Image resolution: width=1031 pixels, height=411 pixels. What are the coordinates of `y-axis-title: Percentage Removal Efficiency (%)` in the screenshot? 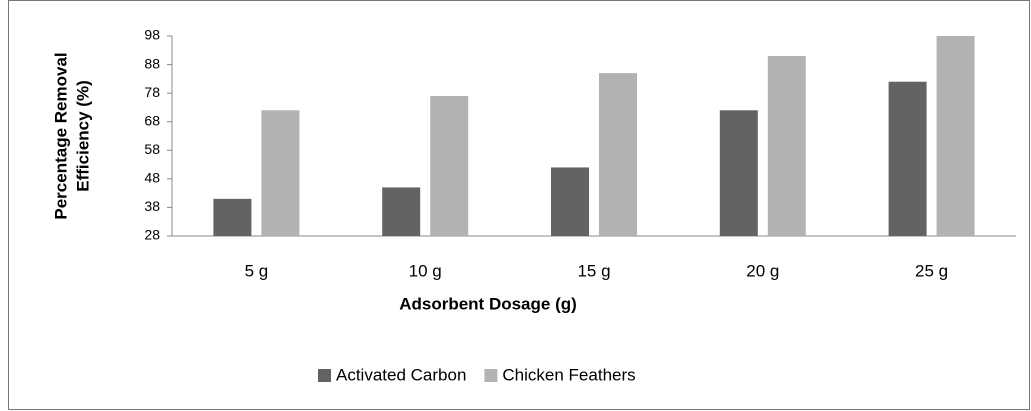 It's located at (71, 135).